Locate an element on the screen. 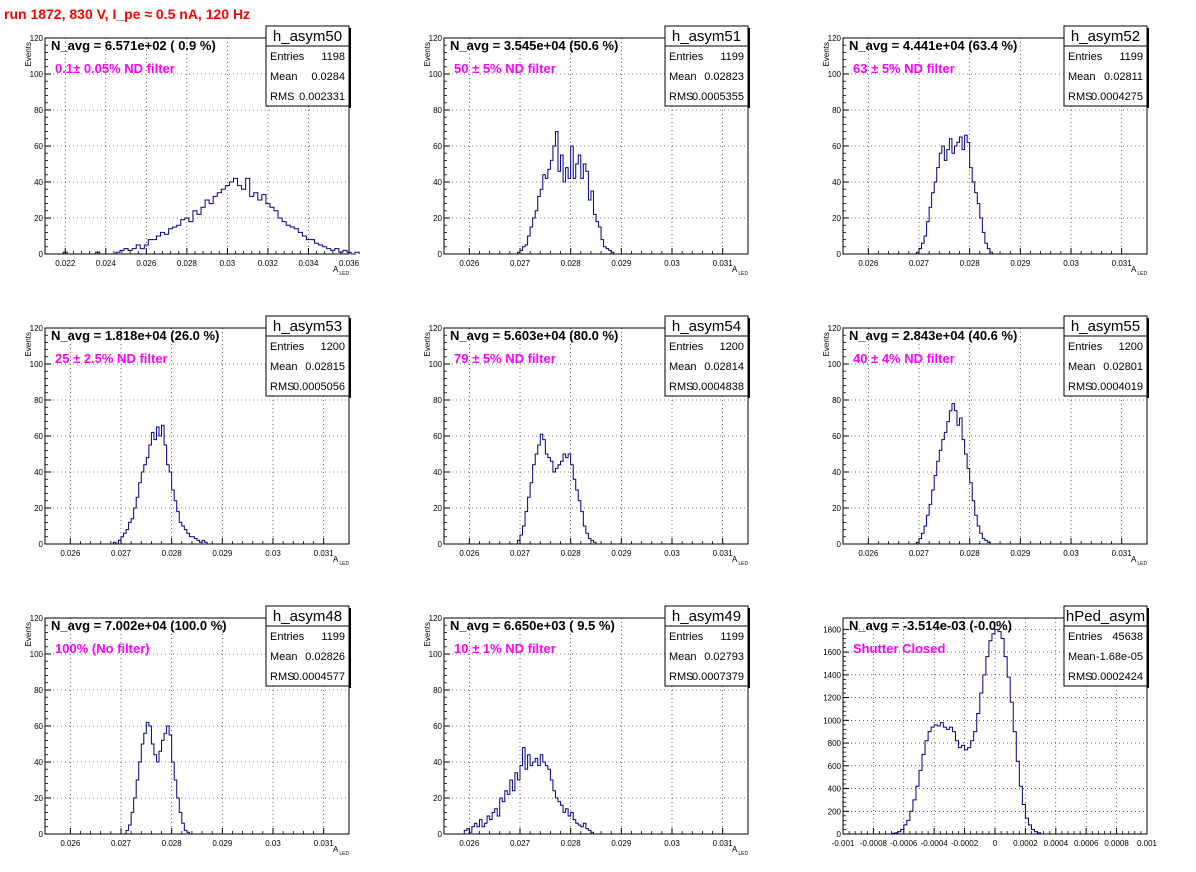  stats-box-shadow is located at coordinates (1148, 648).